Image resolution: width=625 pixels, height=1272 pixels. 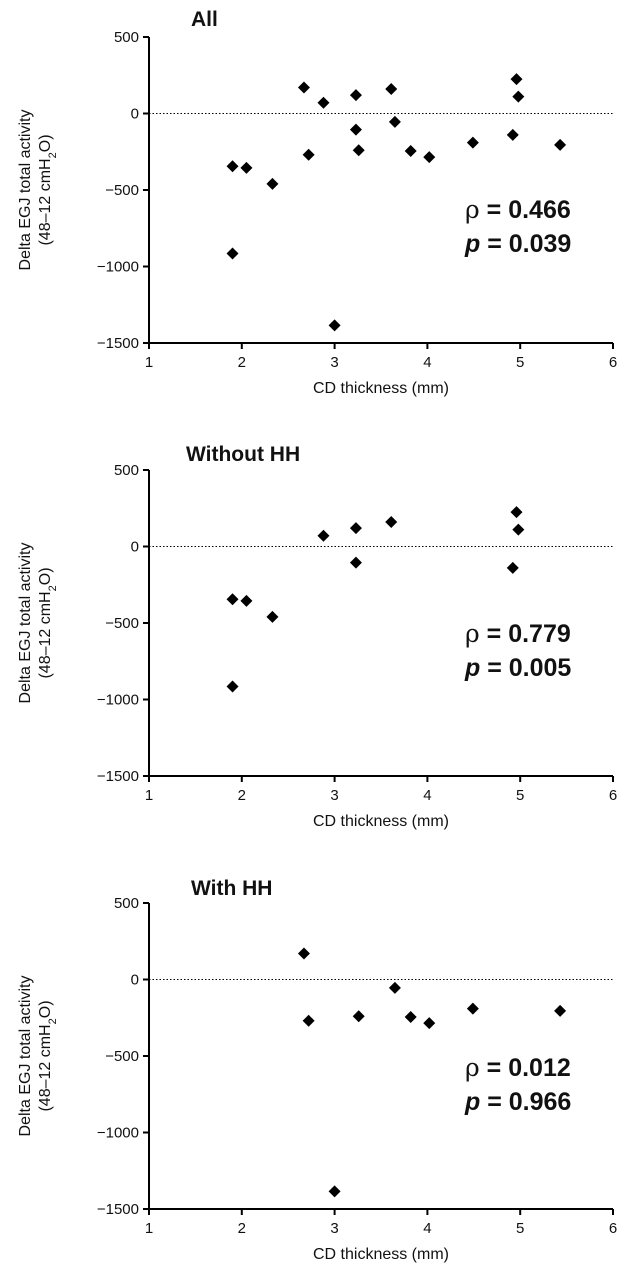 I want to click on stat-rho: ρ = 0.012, so click(x=518, y=1067).